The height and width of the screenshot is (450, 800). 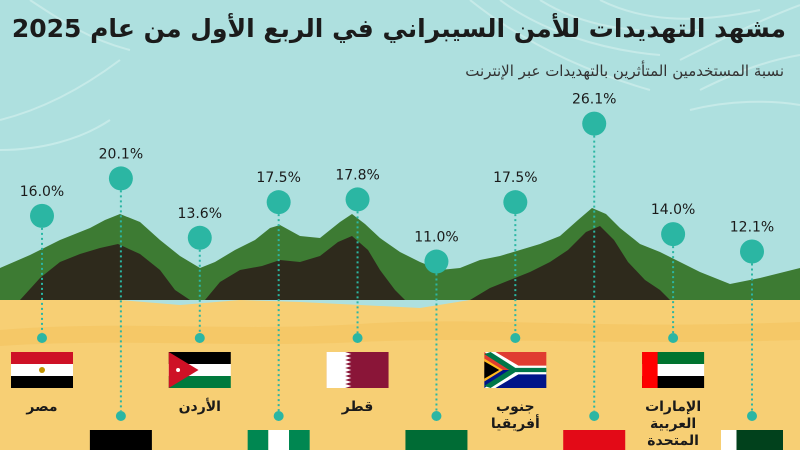 I want to click on country-label: قطر, so click(x=357, y=407).